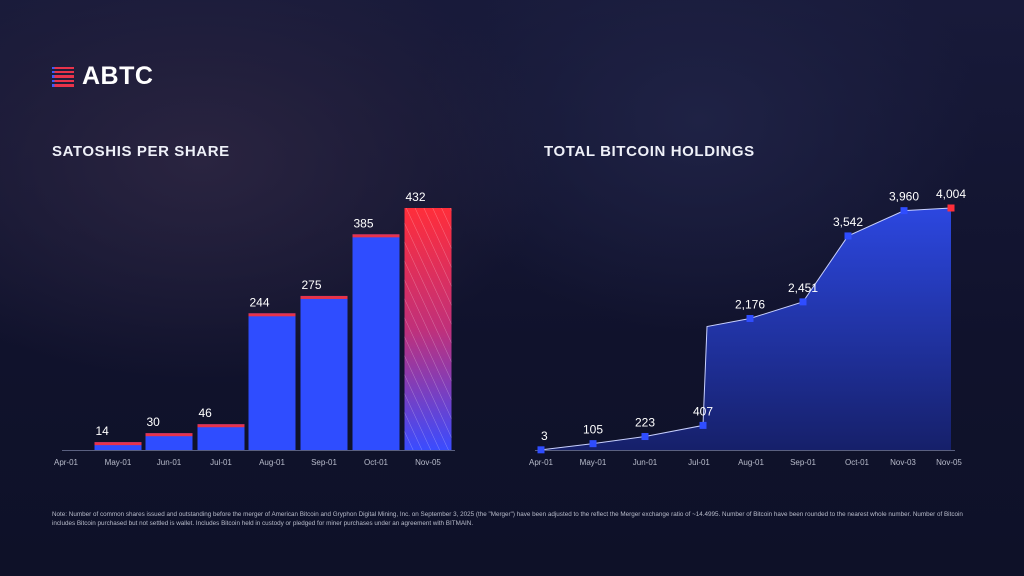 The height and width of the screenshot is (576, 1024). What do you see at coordinates (428, 329) in the screenshot?
I see `bar-hatch` at bounding box center [428, 329].